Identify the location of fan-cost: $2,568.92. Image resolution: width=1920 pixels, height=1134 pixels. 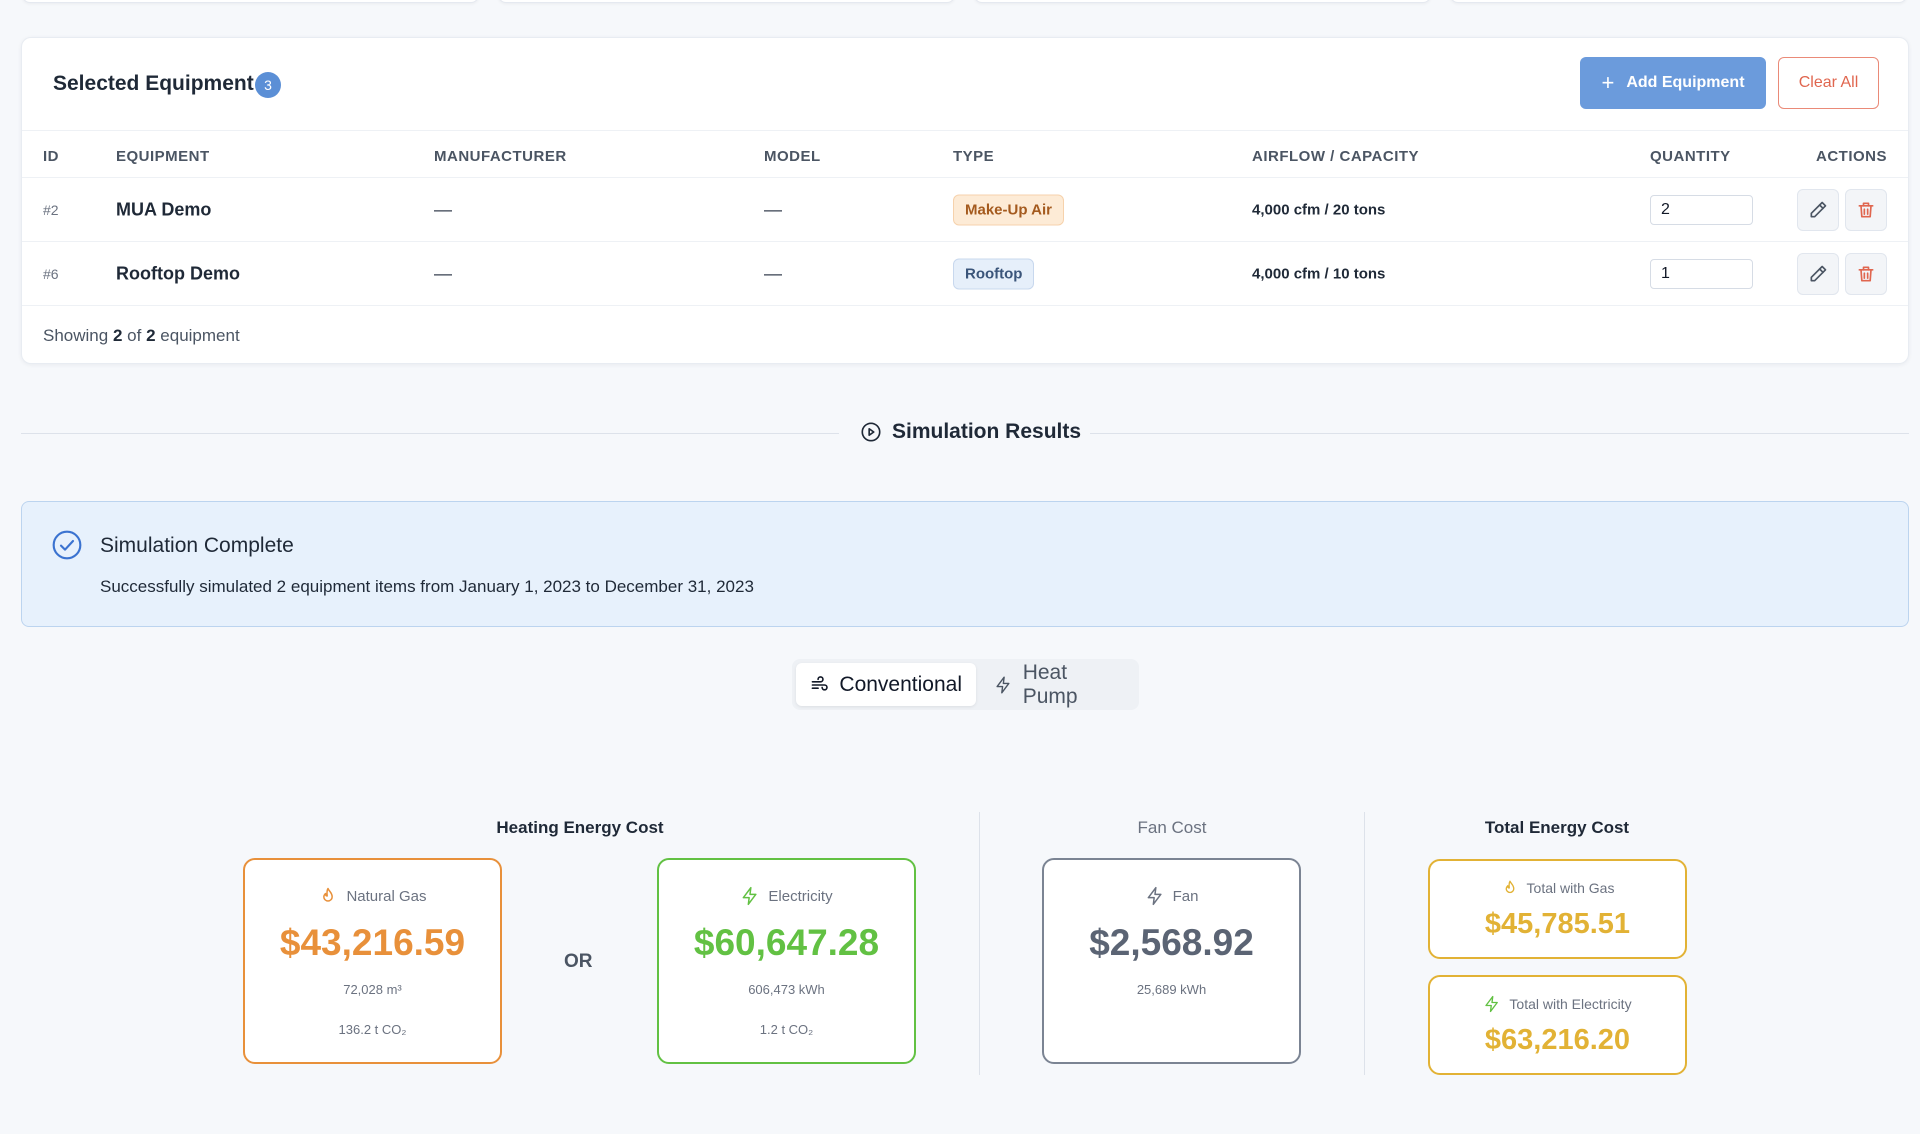
(1171, 942).